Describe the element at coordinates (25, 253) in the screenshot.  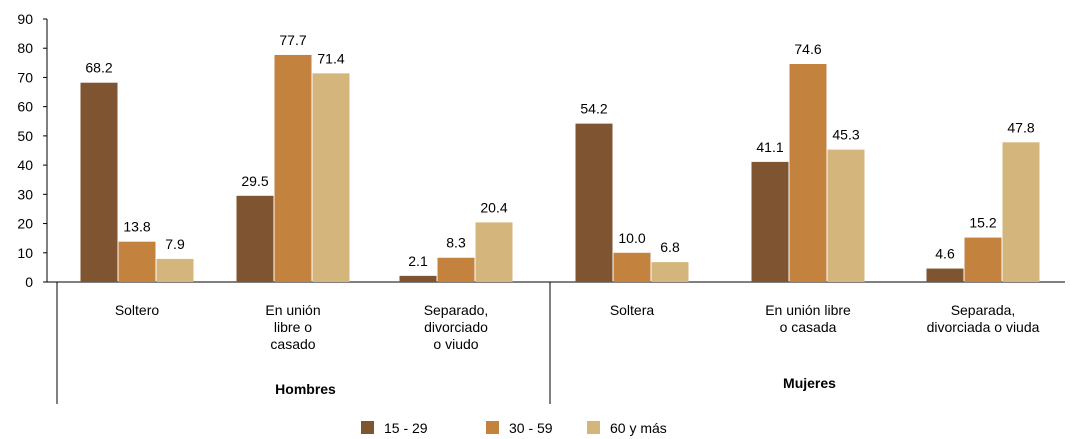
I see `y-tick-label: 10` at that location.